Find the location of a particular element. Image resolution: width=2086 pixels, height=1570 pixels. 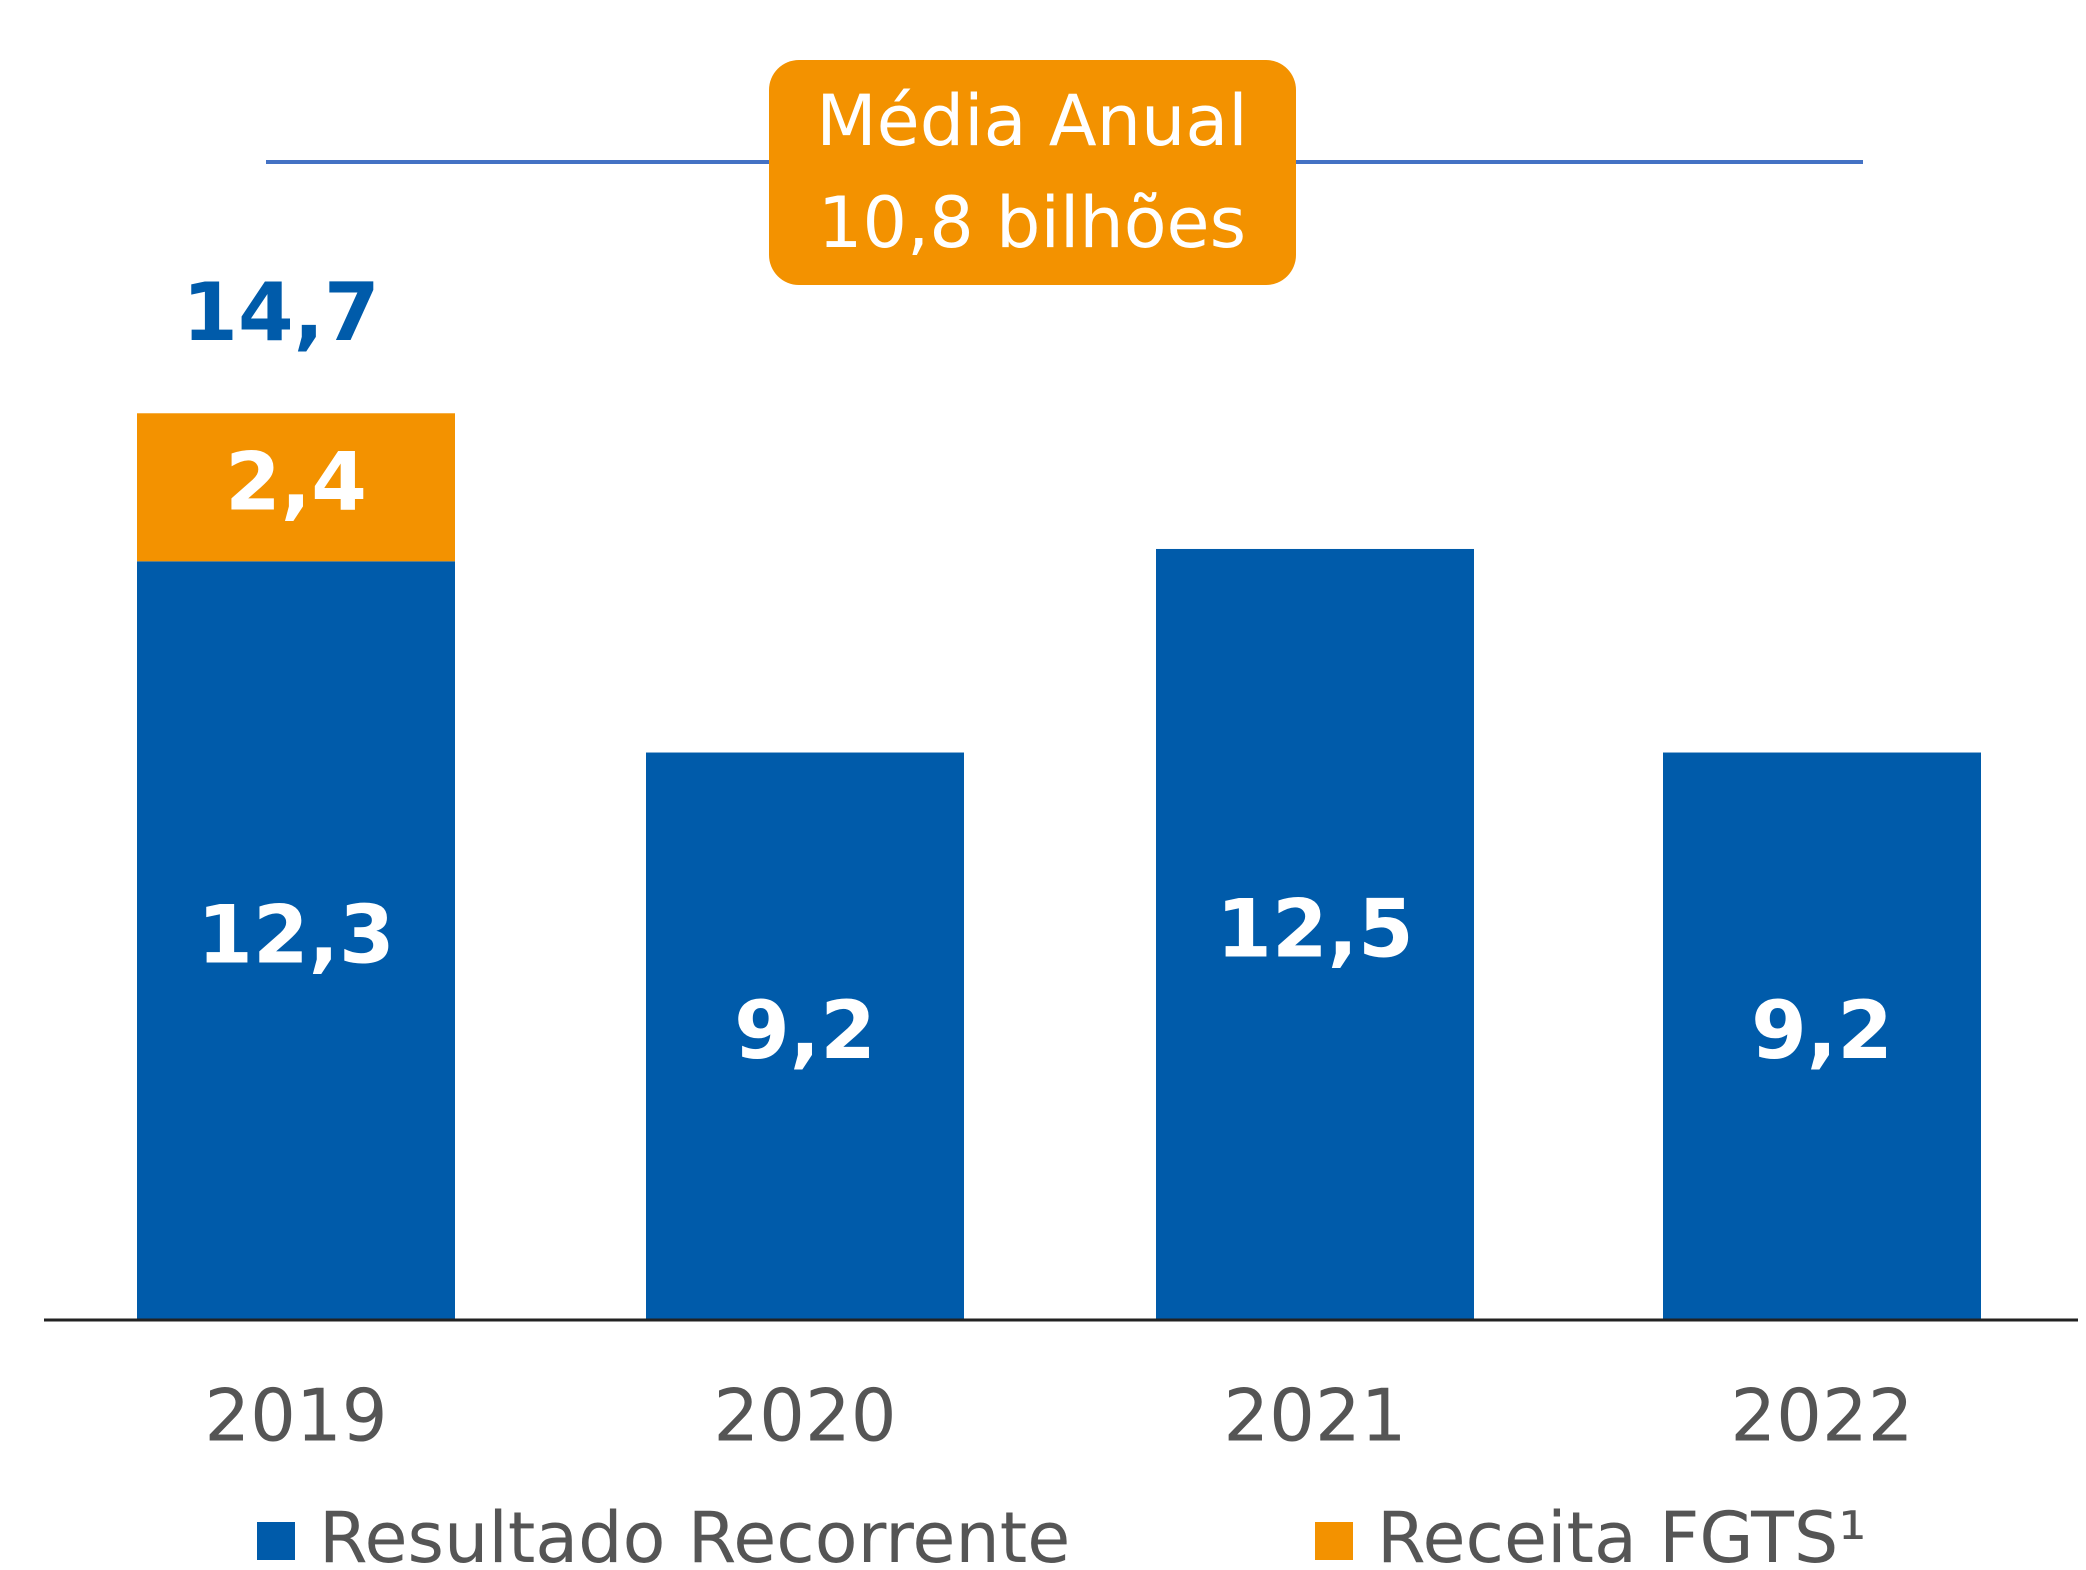

x-tick-label: 2019 is located at coordinates (295, 1416).